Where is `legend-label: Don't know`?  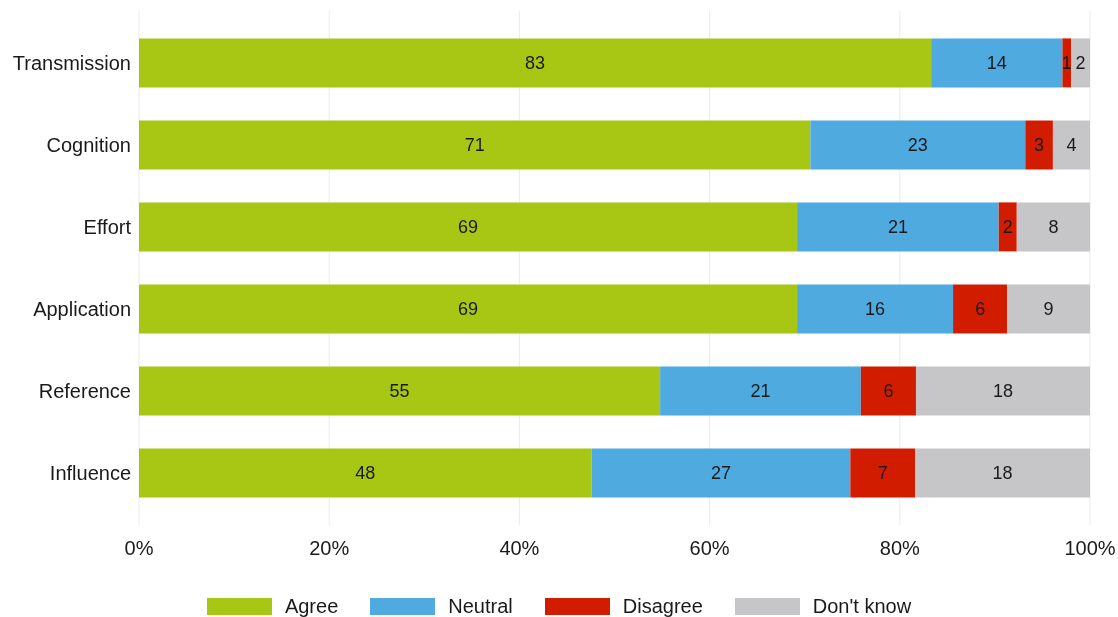
legend-label: Don't know is located at coordinates (862, 606).